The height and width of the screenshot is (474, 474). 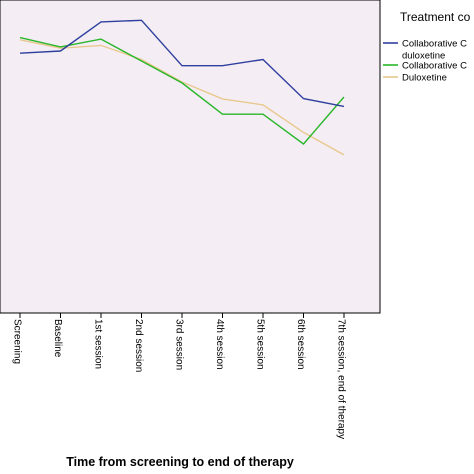 I want to click on x-tick-label: 7th session, end of therapy, so click(x=340, y=379).